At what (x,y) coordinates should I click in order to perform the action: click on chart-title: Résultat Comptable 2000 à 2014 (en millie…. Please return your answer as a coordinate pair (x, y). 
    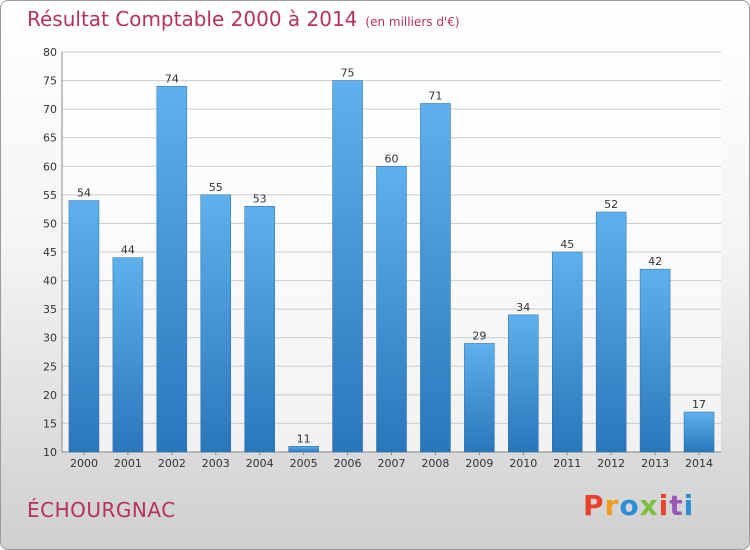
    Looking at the image, I should click on (243, 19).